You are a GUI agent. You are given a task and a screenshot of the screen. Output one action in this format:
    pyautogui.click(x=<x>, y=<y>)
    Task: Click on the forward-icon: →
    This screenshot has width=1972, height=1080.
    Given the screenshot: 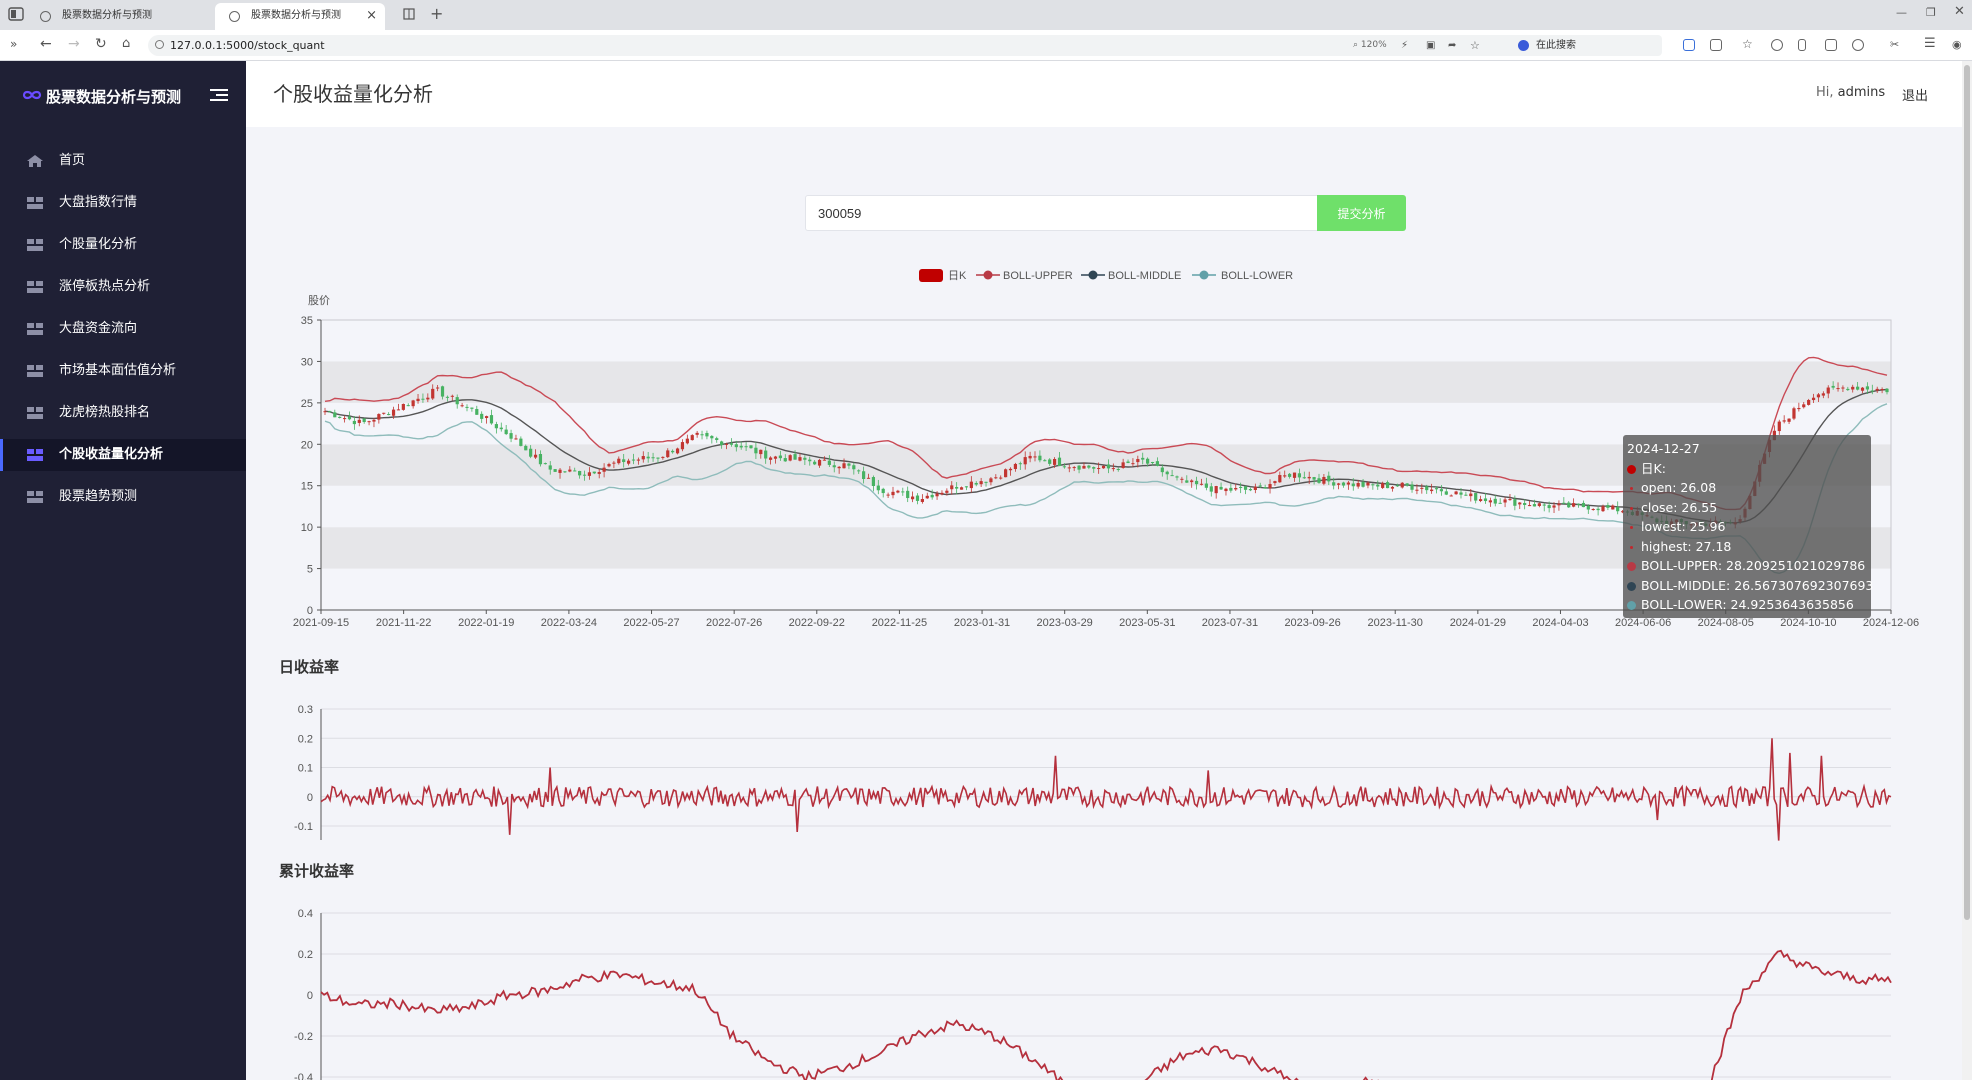 What is the action you would take?
    pyautogui.click(x=74, y=44)
    